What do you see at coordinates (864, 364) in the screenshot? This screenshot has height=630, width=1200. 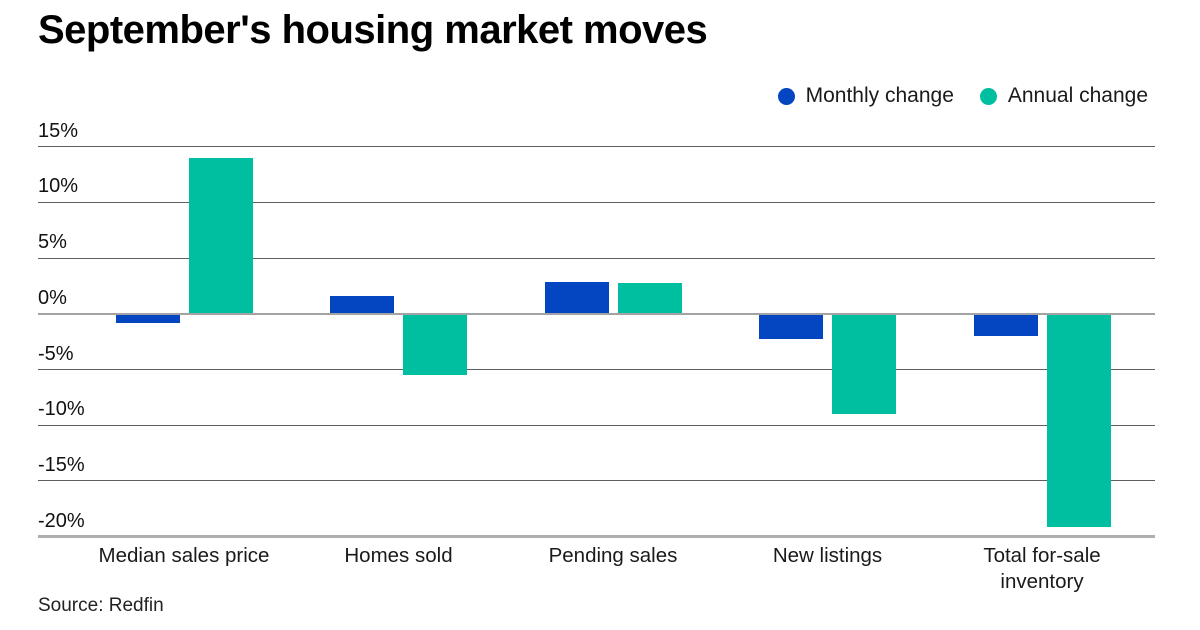 I see `bar-annual-change-new-listings` at bounding box center [864, 364].